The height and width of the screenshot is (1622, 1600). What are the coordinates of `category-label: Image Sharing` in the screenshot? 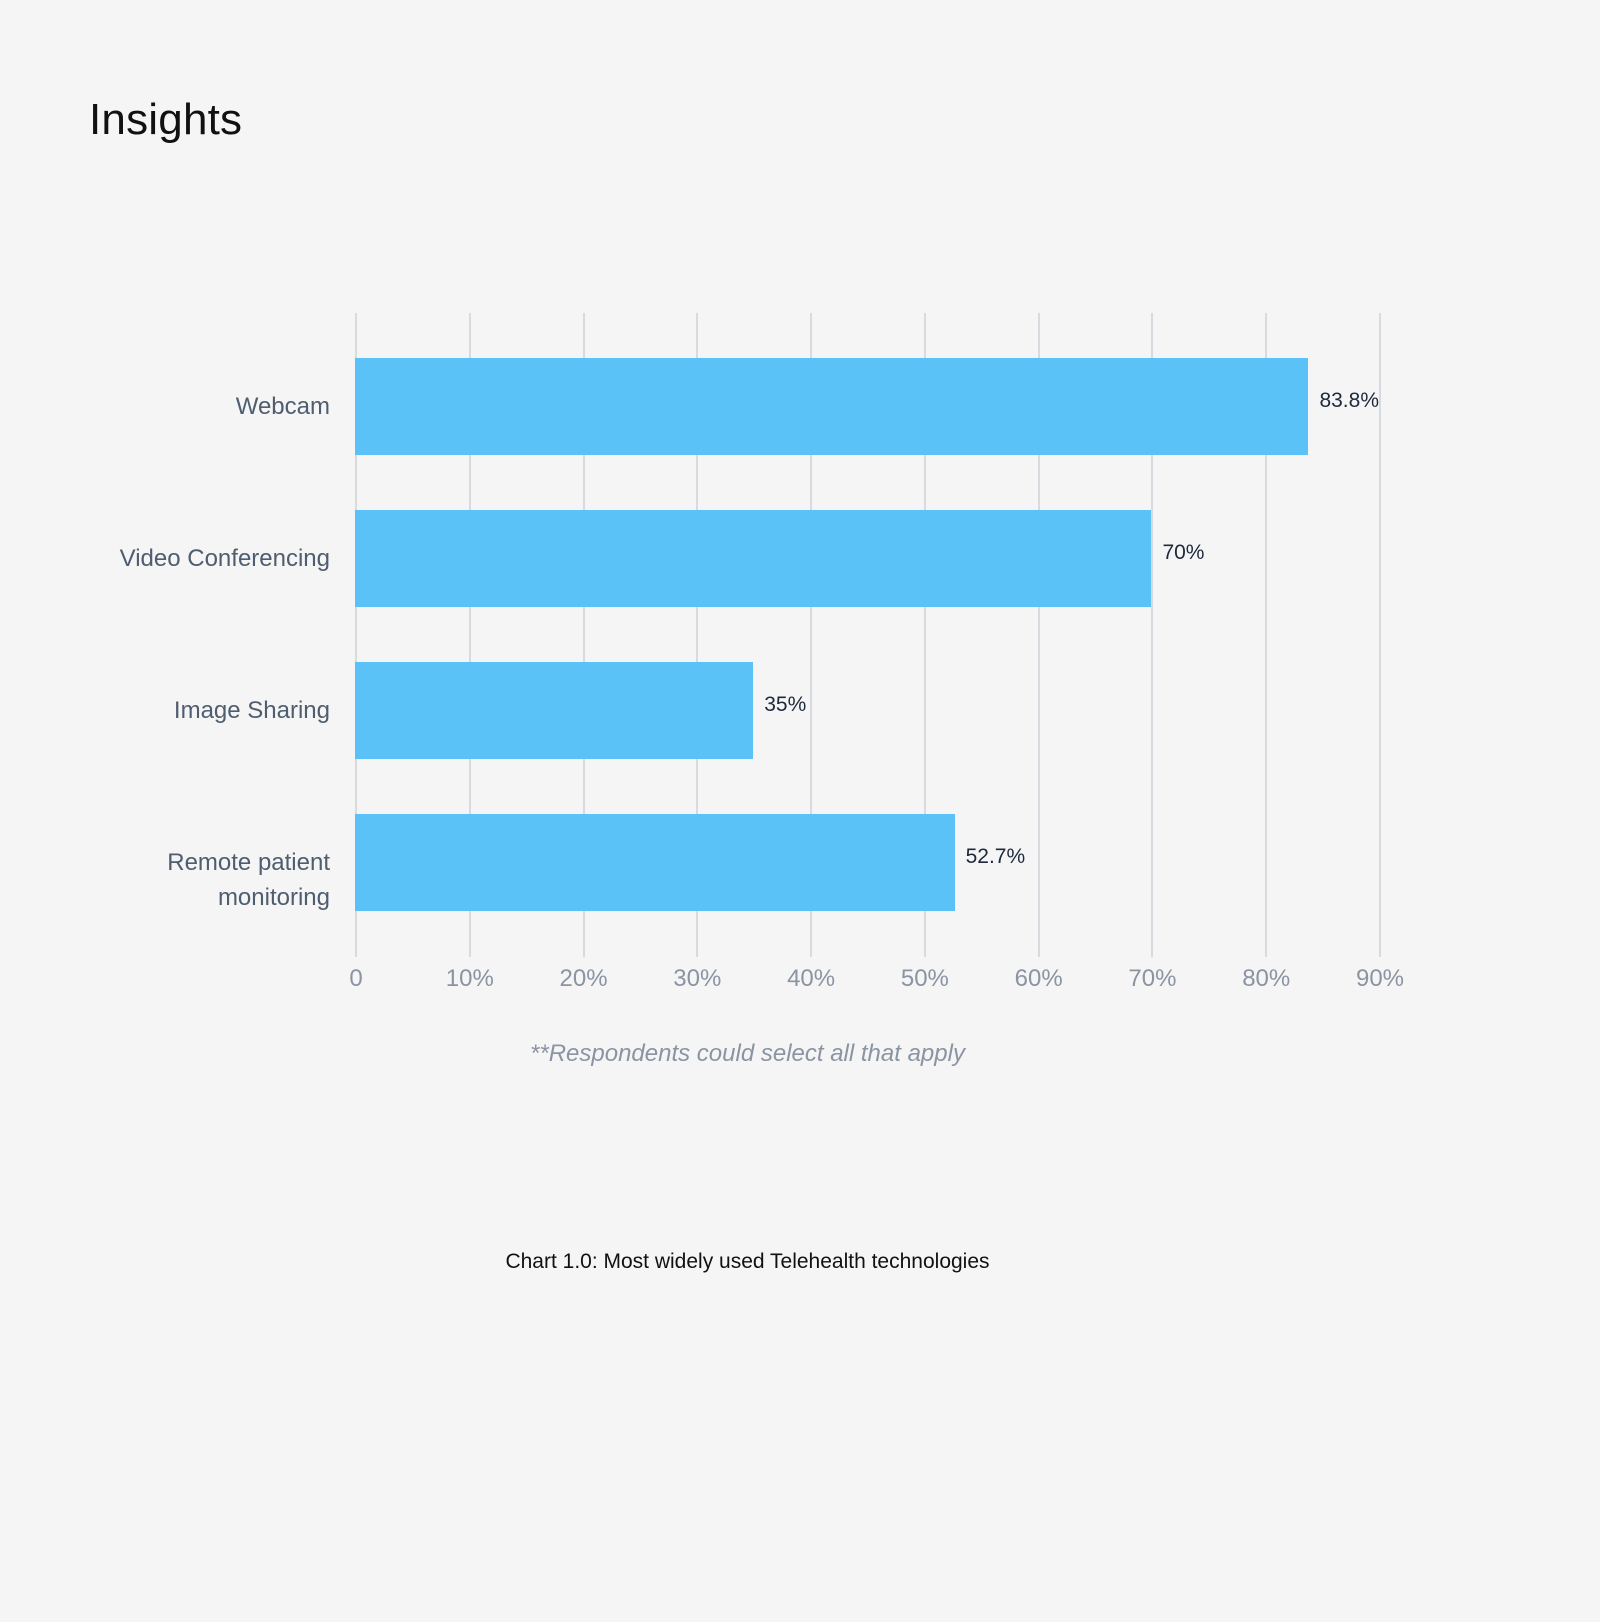 It's located at (251, 710).